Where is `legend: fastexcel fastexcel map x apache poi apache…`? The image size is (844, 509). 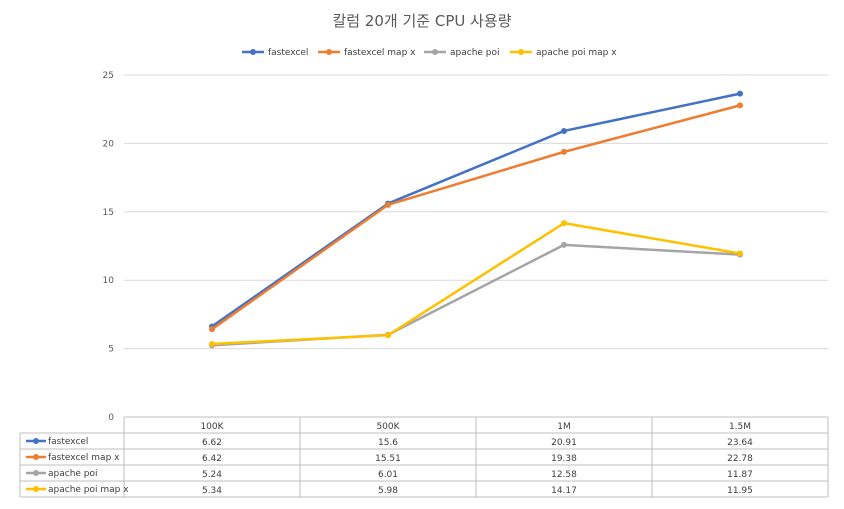
legend: fastexcel fastexcel map x apache poi apache… is located at coordinates (429, 53).